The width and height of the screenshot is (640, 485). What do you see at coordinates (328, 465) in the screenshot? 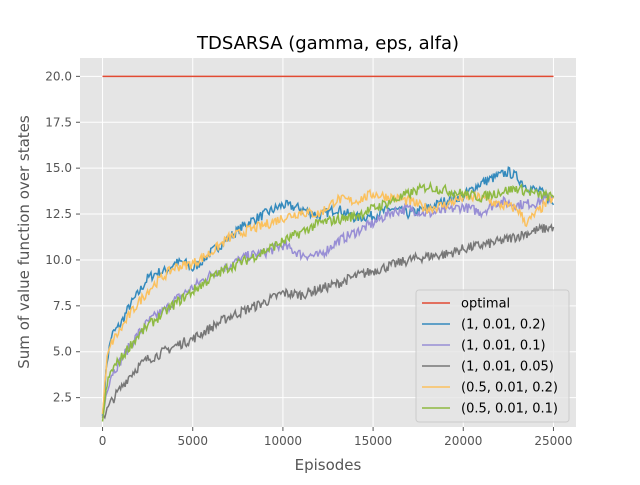
I see `x-axis-label: Episodes` at bounding box center [328, 465].